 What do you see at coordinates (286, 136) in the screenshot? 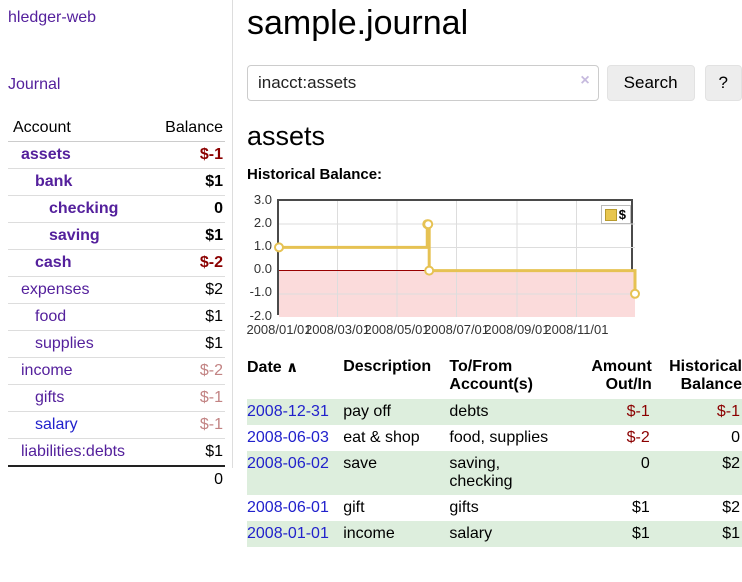
I see `account-heading: assets` at bounding box center [286, 136].